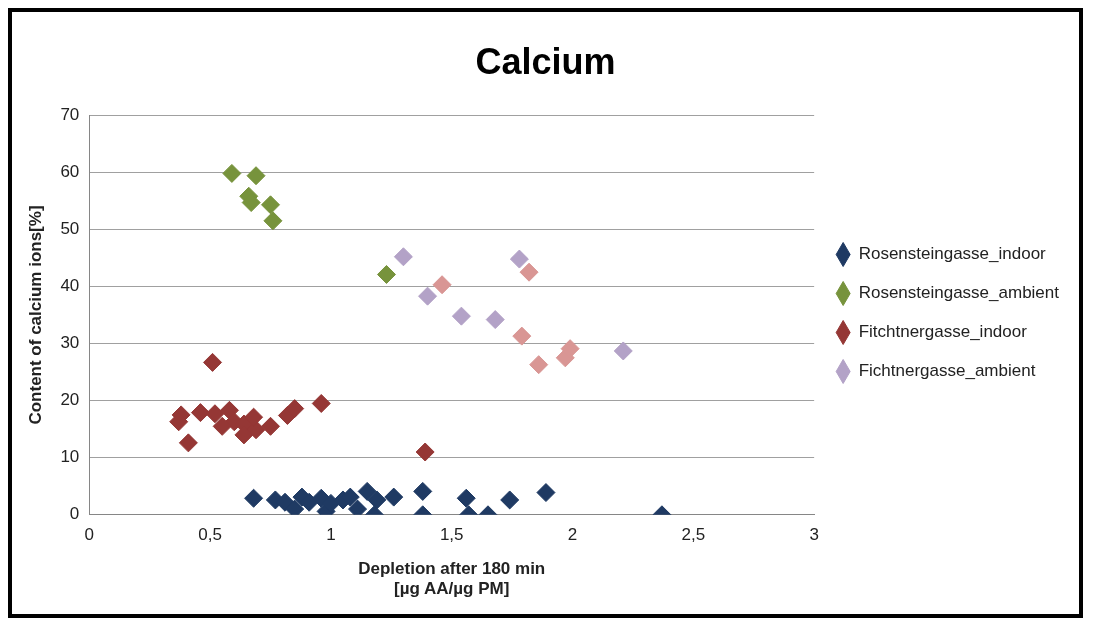 This screenshot has width=1095, height=630. What do you see at coordinates (70, 457) in the screenshot?
I see `y-tick-label: 10` at bounding box center [70, 457].